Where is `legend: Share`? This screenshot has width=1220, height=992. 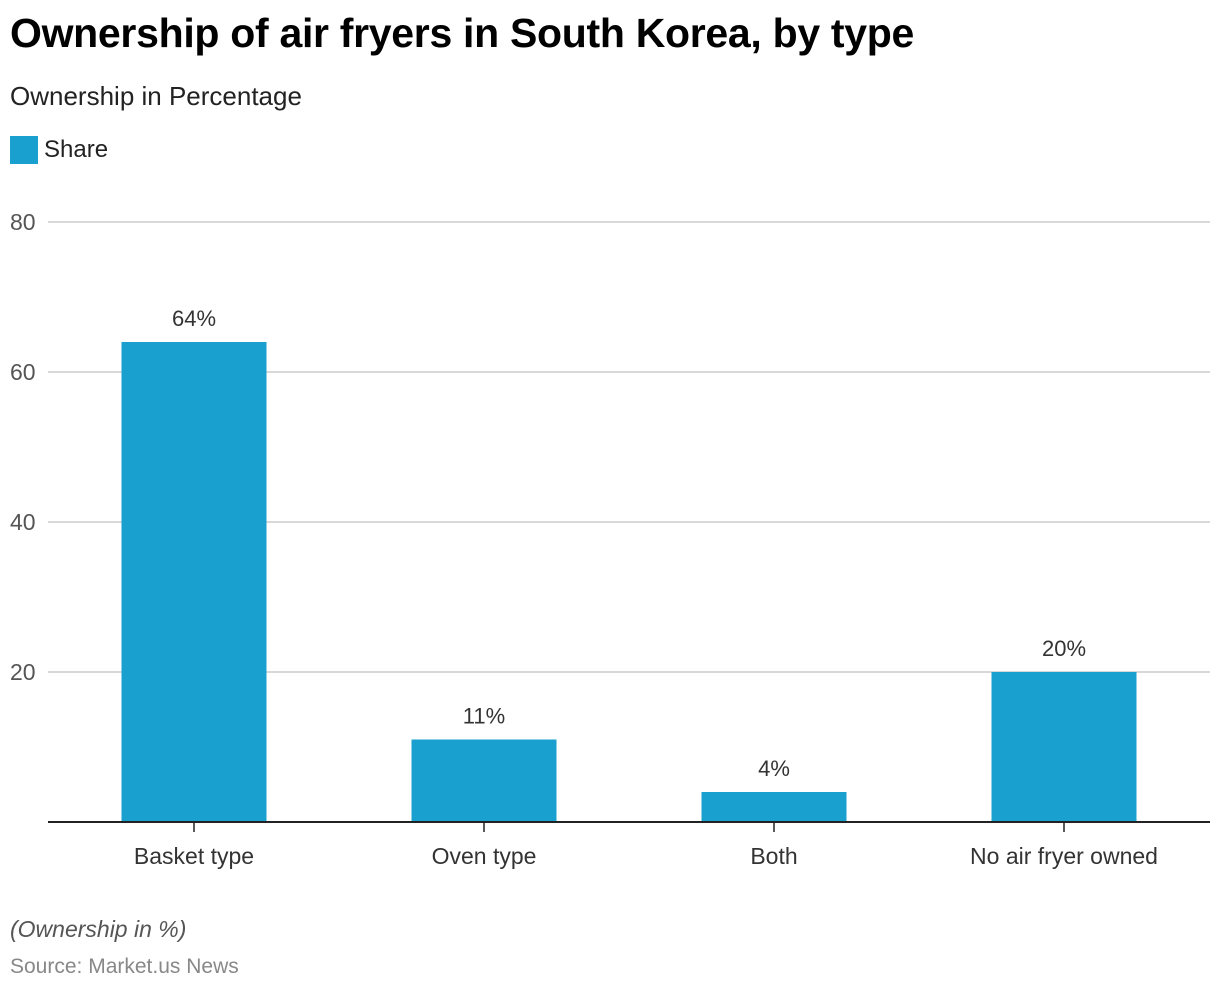
legend: Share is located at coordinates (59, 150).